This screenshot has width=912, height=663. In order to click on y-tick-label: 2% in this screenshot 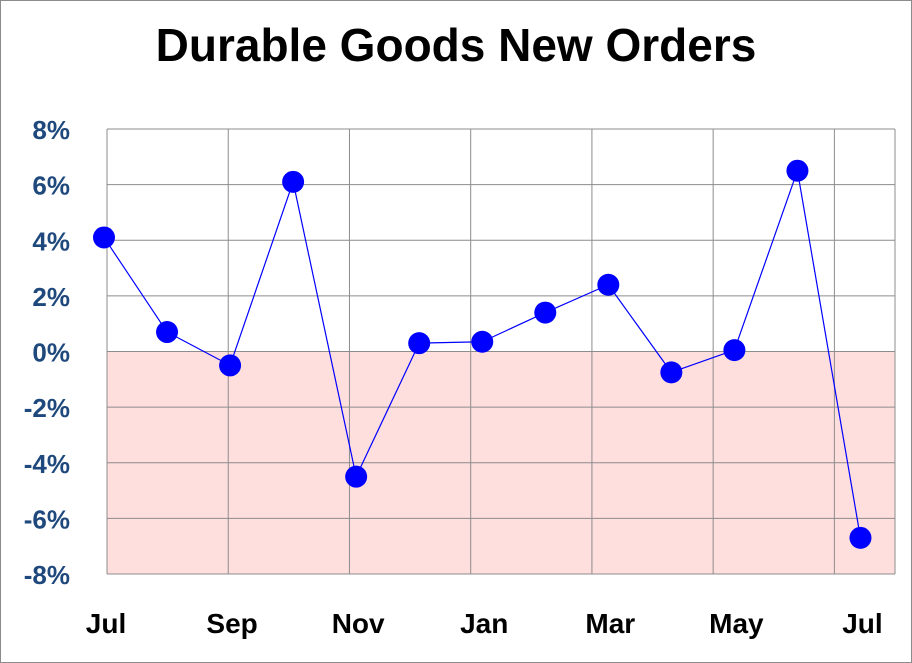, I will do `click(51, 297)`.